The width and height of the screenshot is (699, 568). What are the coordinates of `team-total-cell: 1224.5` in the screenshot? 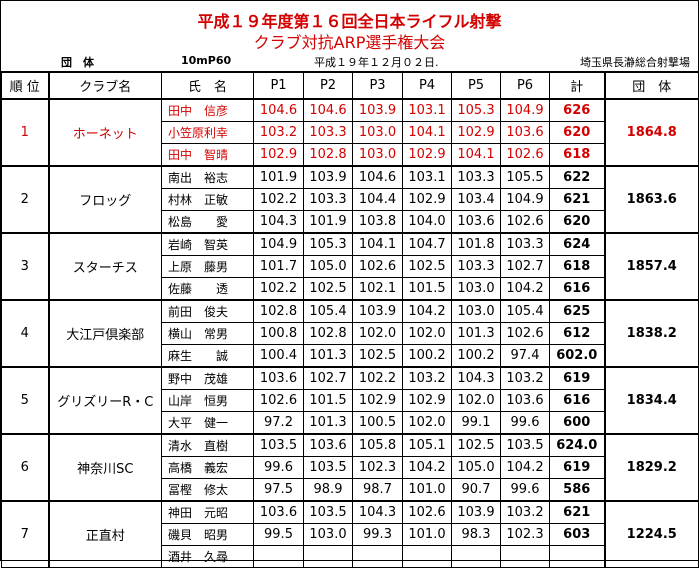 It's located at (651, 534).